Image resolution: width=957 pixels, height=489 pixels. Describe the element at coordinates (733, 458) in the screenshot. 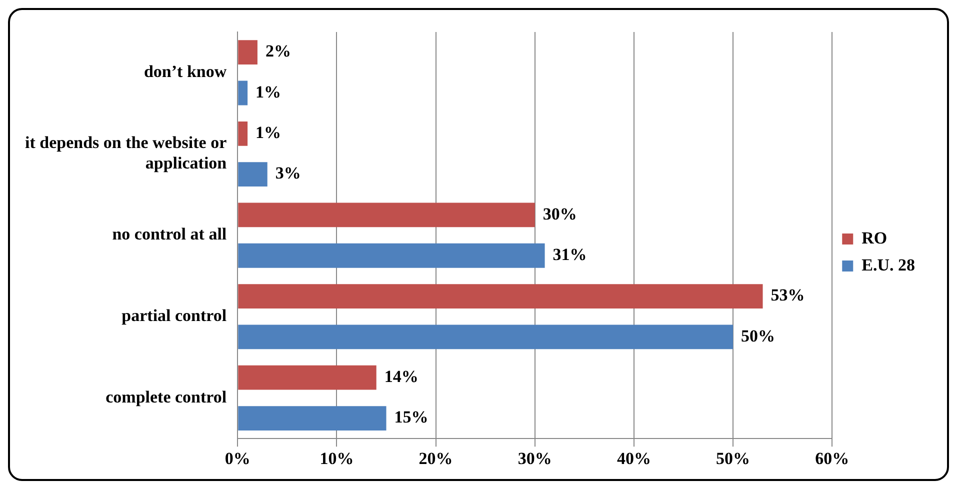

I see `x-tick-label: 50%` at that location.